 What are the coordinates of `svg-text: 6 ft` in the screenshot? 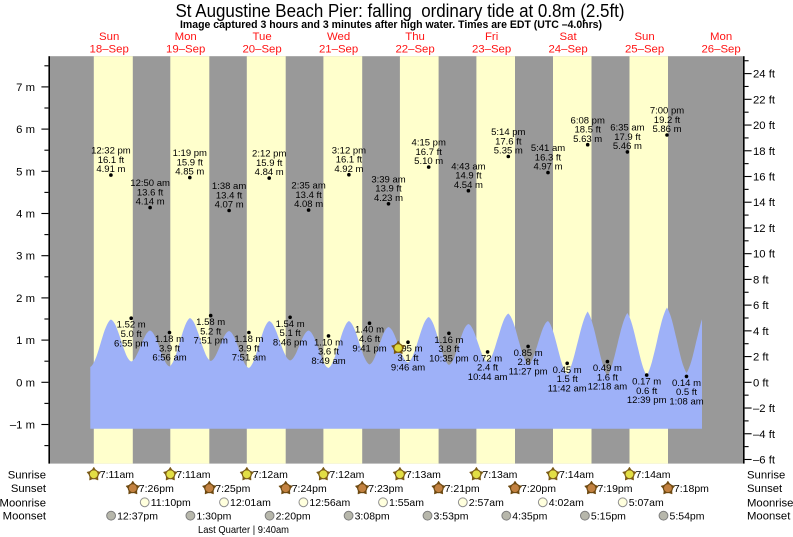 It's located at (761, 306).